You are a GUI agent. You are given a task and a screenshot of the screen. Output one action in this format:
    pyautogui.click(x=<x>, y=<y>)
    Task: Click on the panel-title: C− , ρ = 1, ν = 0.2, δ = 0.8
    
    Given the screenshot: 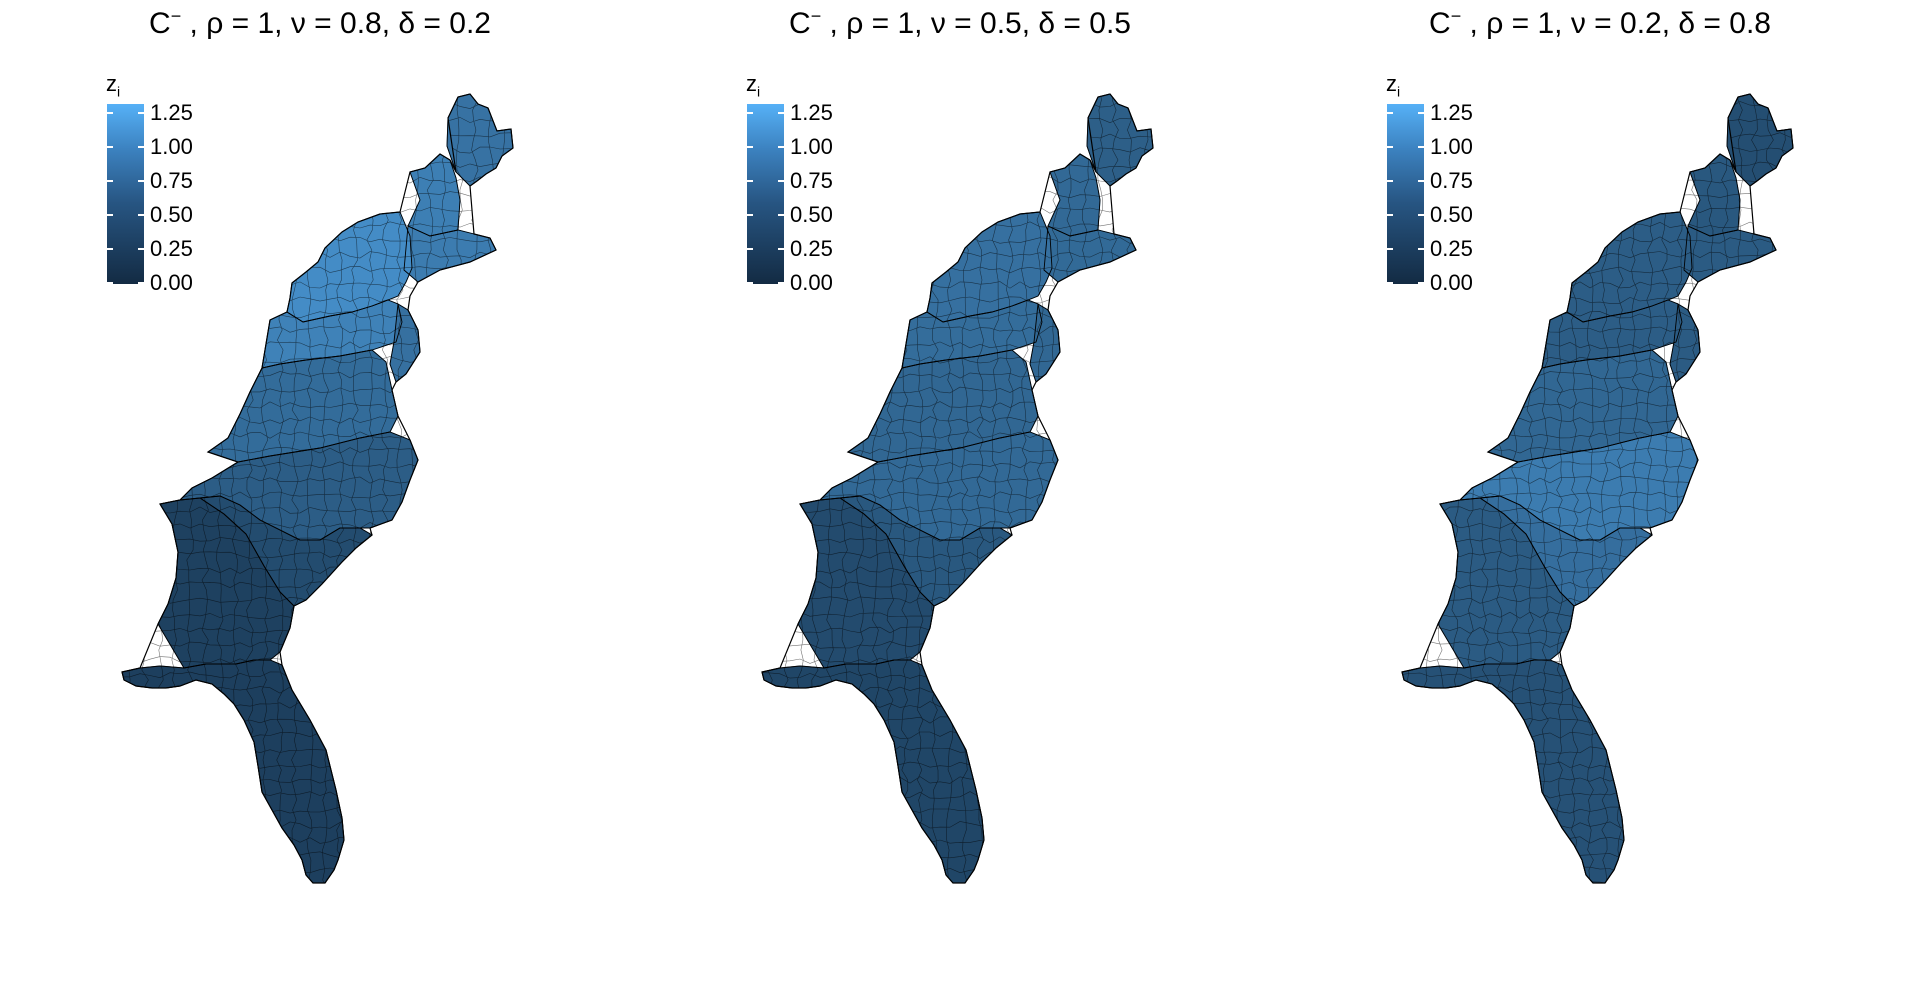 What is the action you would take?
    pyautogui.click(x=1600, y=23)
    